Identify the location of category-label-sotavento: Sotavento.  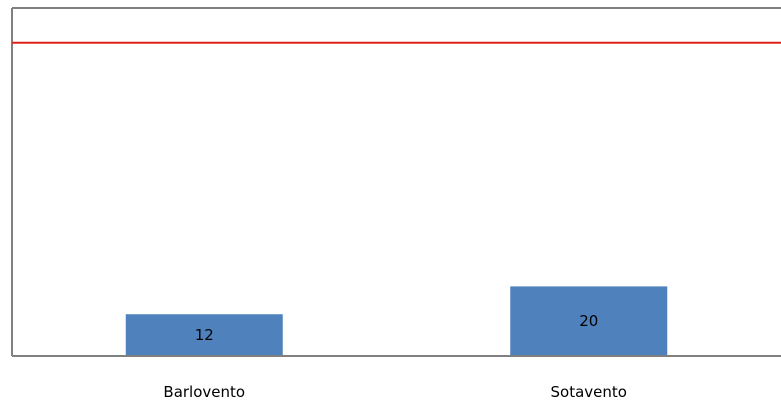
(589, 392).